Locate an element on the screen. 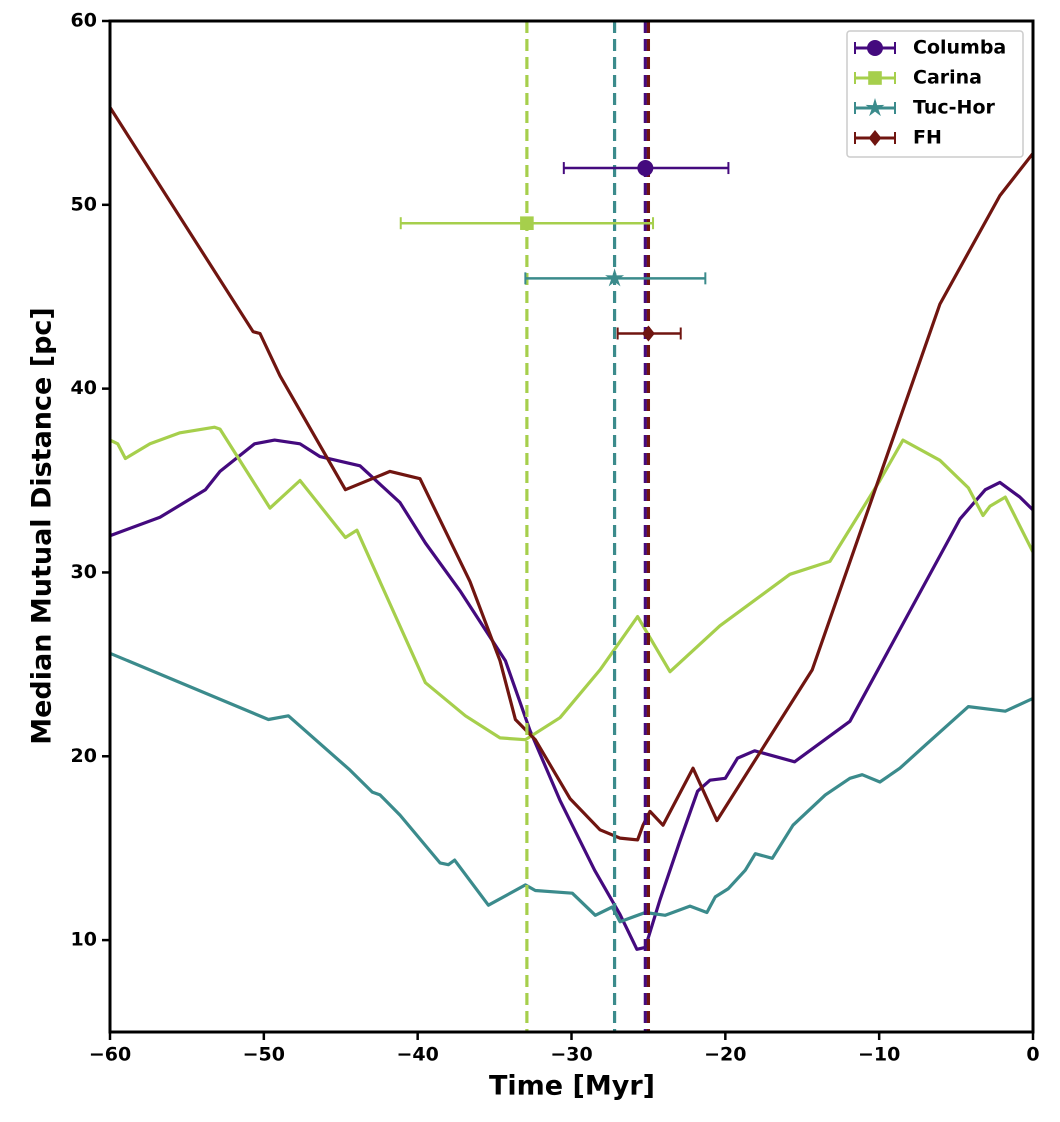  y-tick-label: 40 is located at coordinates (84, 388).